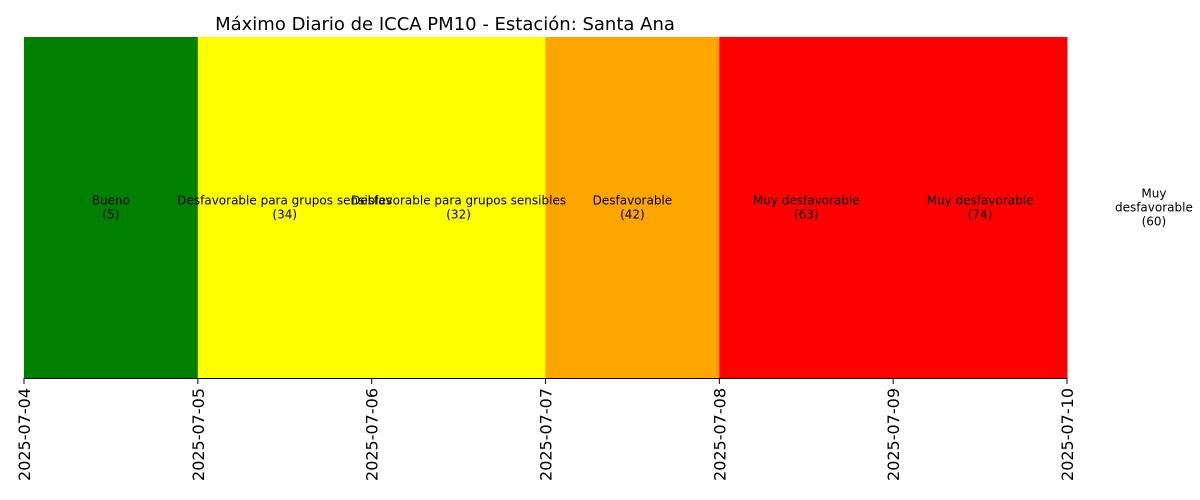 The height and width of the screenshot is (500, 1200). I want to click on x-tick-label: 2025-07-09, so click(893, 434).